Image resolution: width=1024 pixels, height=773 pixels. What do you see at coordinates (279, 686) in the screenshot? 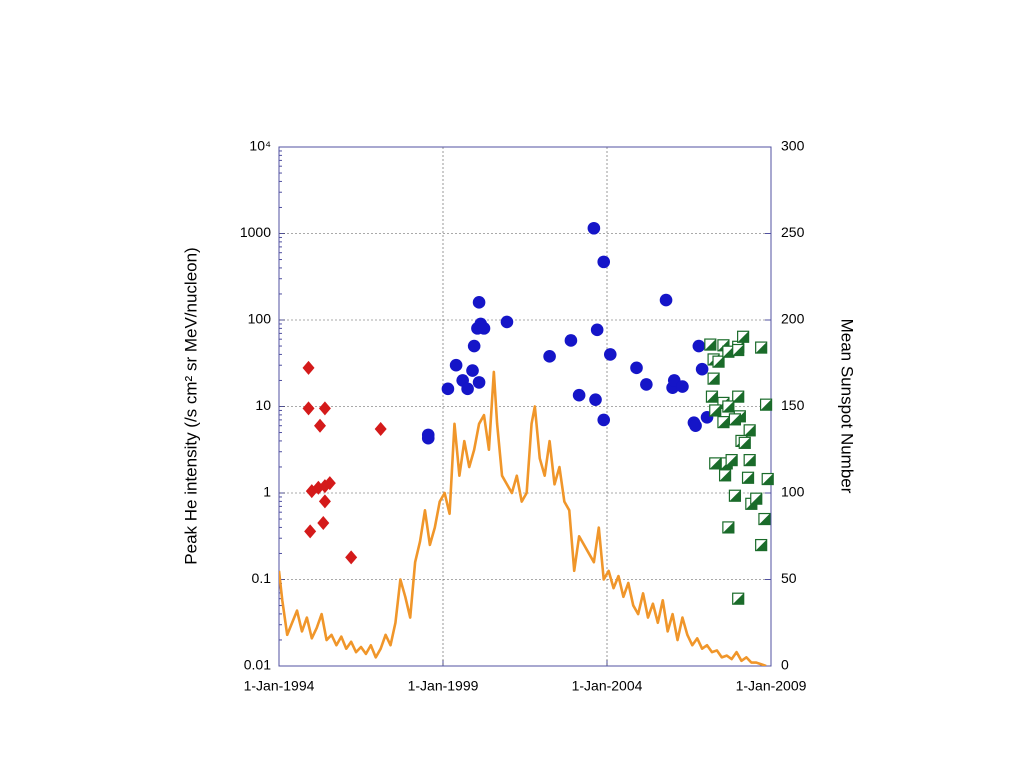
I see `x-tick-label: 1-Jan-1994` at bounding box center [279, 686].